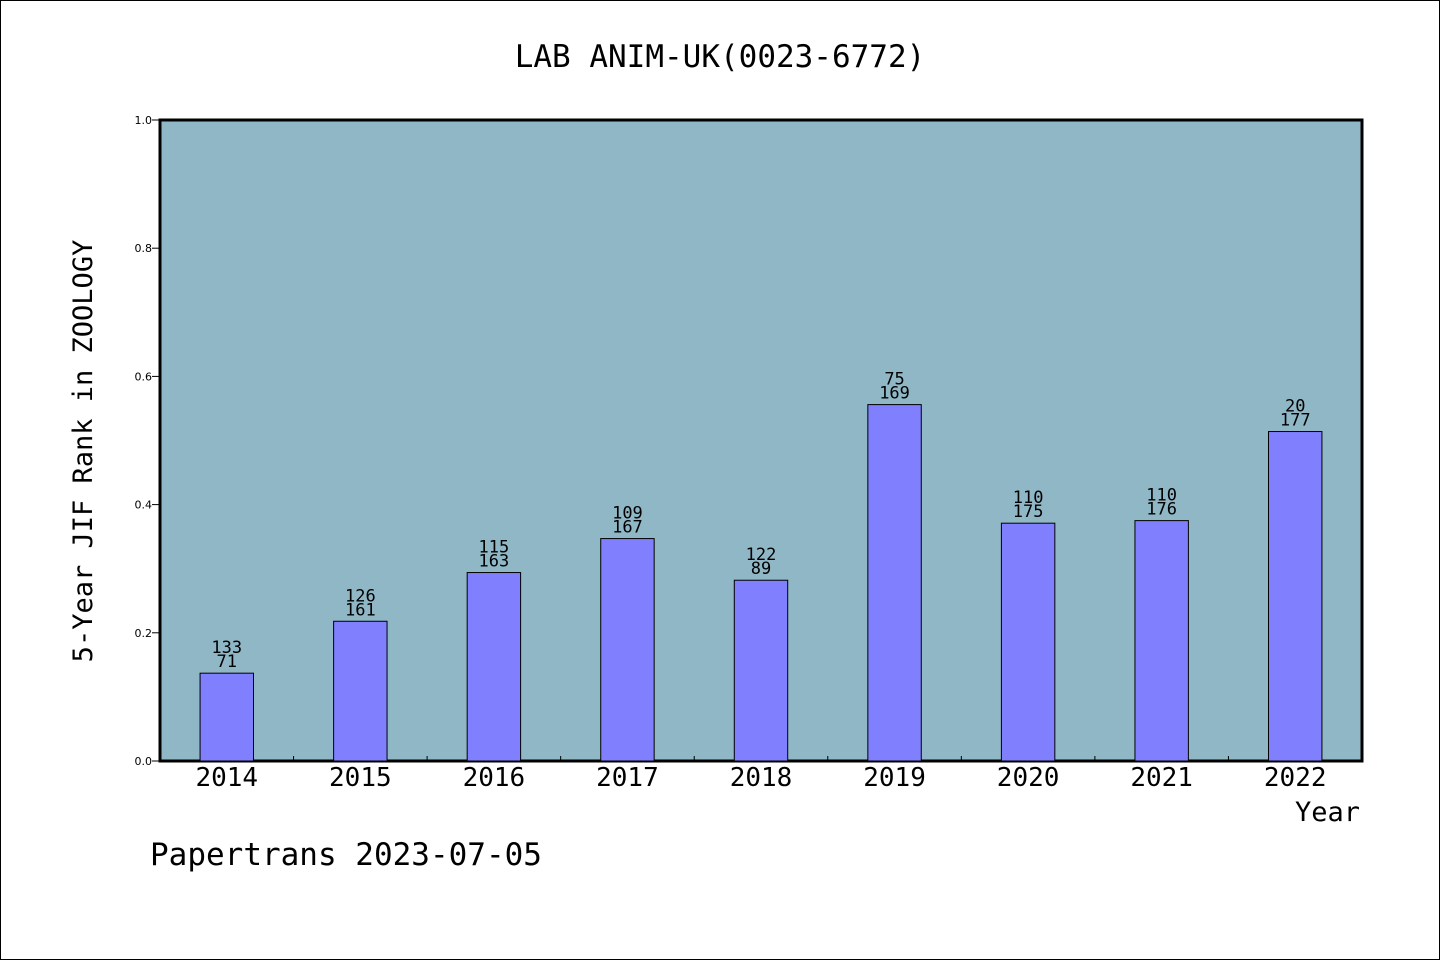 The width and height of the screenshot is (1440, 964). Describe the element at coordinates (83, 451) in the screenshot. I see `y-axis-label: 5-Year JIF Rank in ZOOLOGY` at that location.